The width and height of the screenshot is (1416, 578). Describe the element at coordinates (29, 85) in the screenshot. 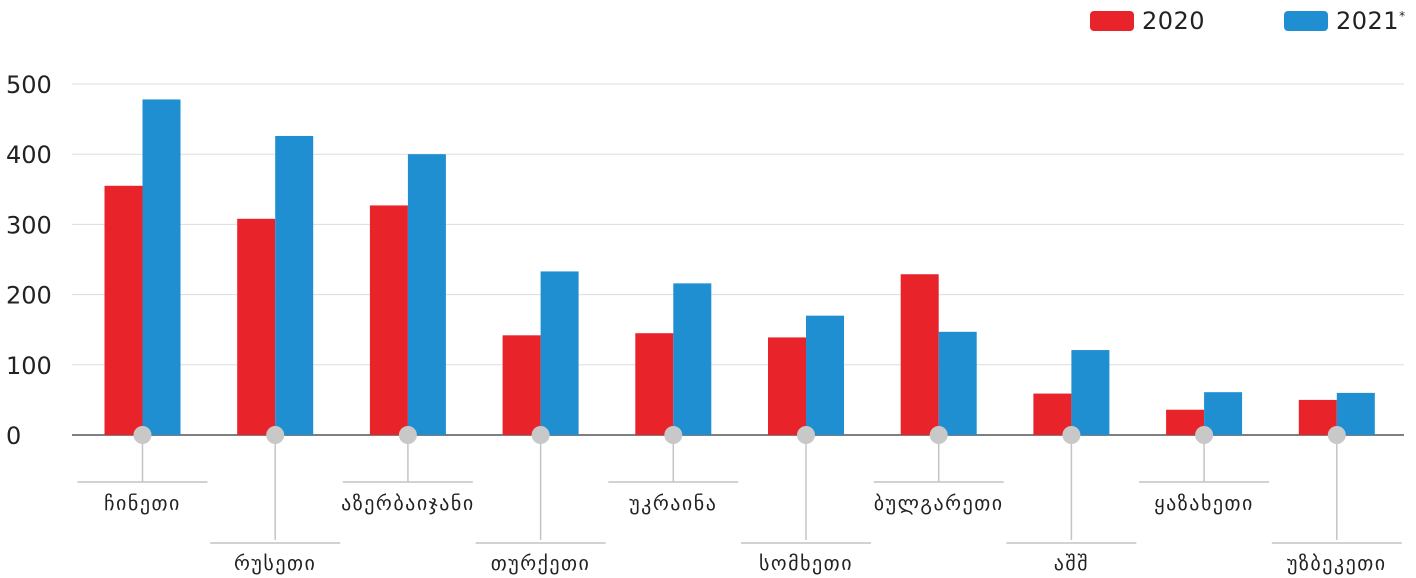

I see `y-tick-label: 500` at that location.